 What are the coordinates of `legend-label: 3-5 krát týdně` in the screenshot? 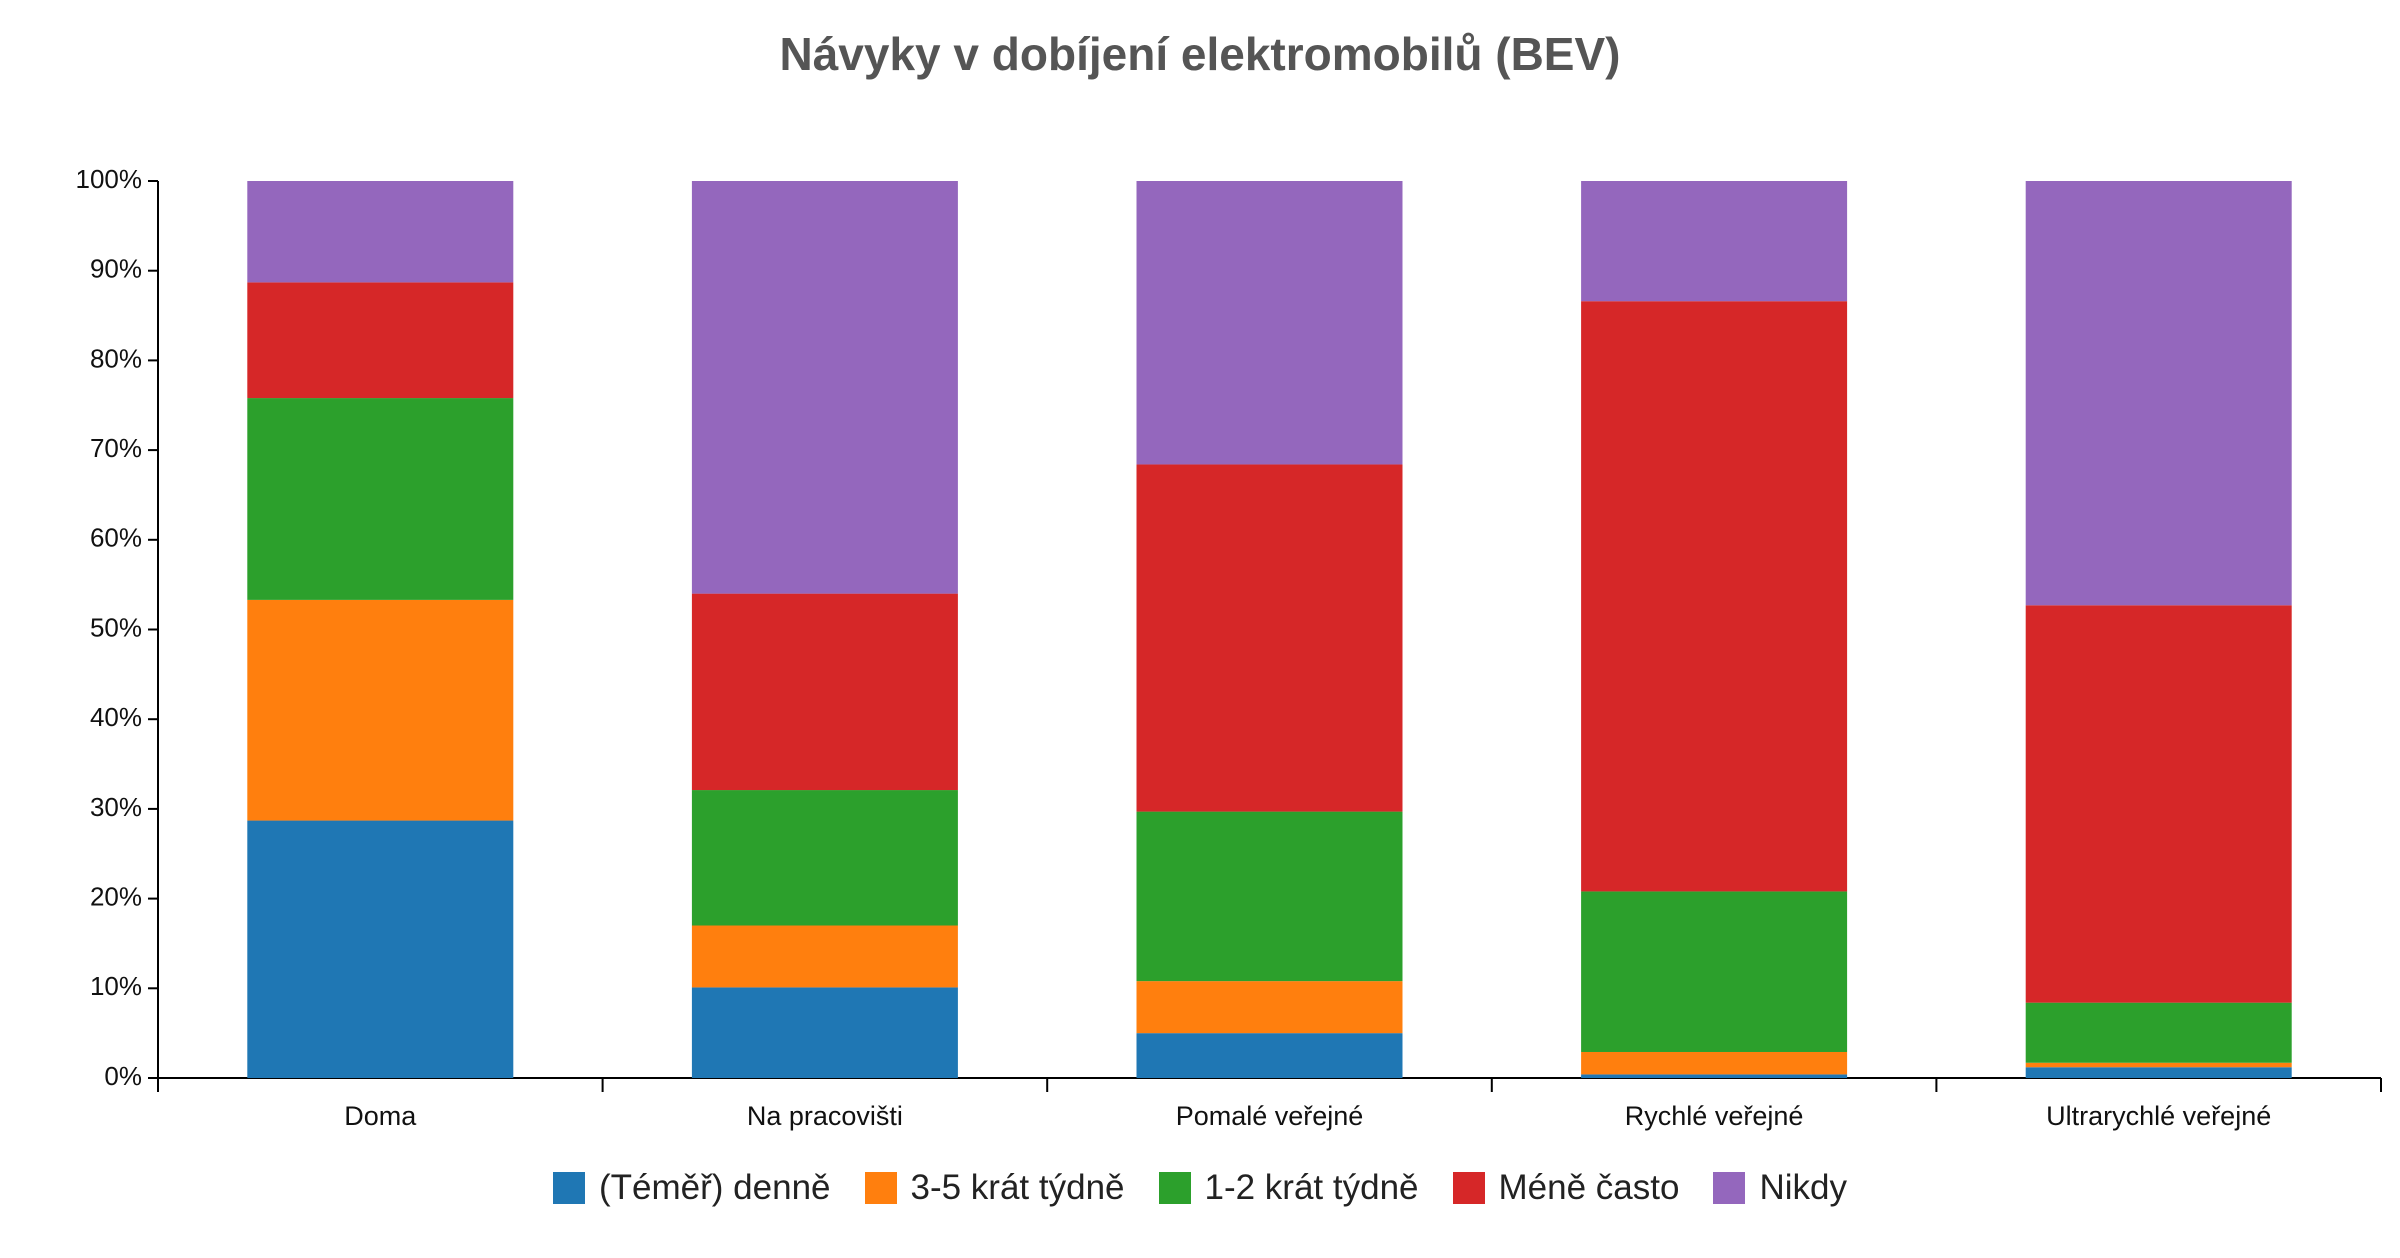 It's located at (1017, 1187).